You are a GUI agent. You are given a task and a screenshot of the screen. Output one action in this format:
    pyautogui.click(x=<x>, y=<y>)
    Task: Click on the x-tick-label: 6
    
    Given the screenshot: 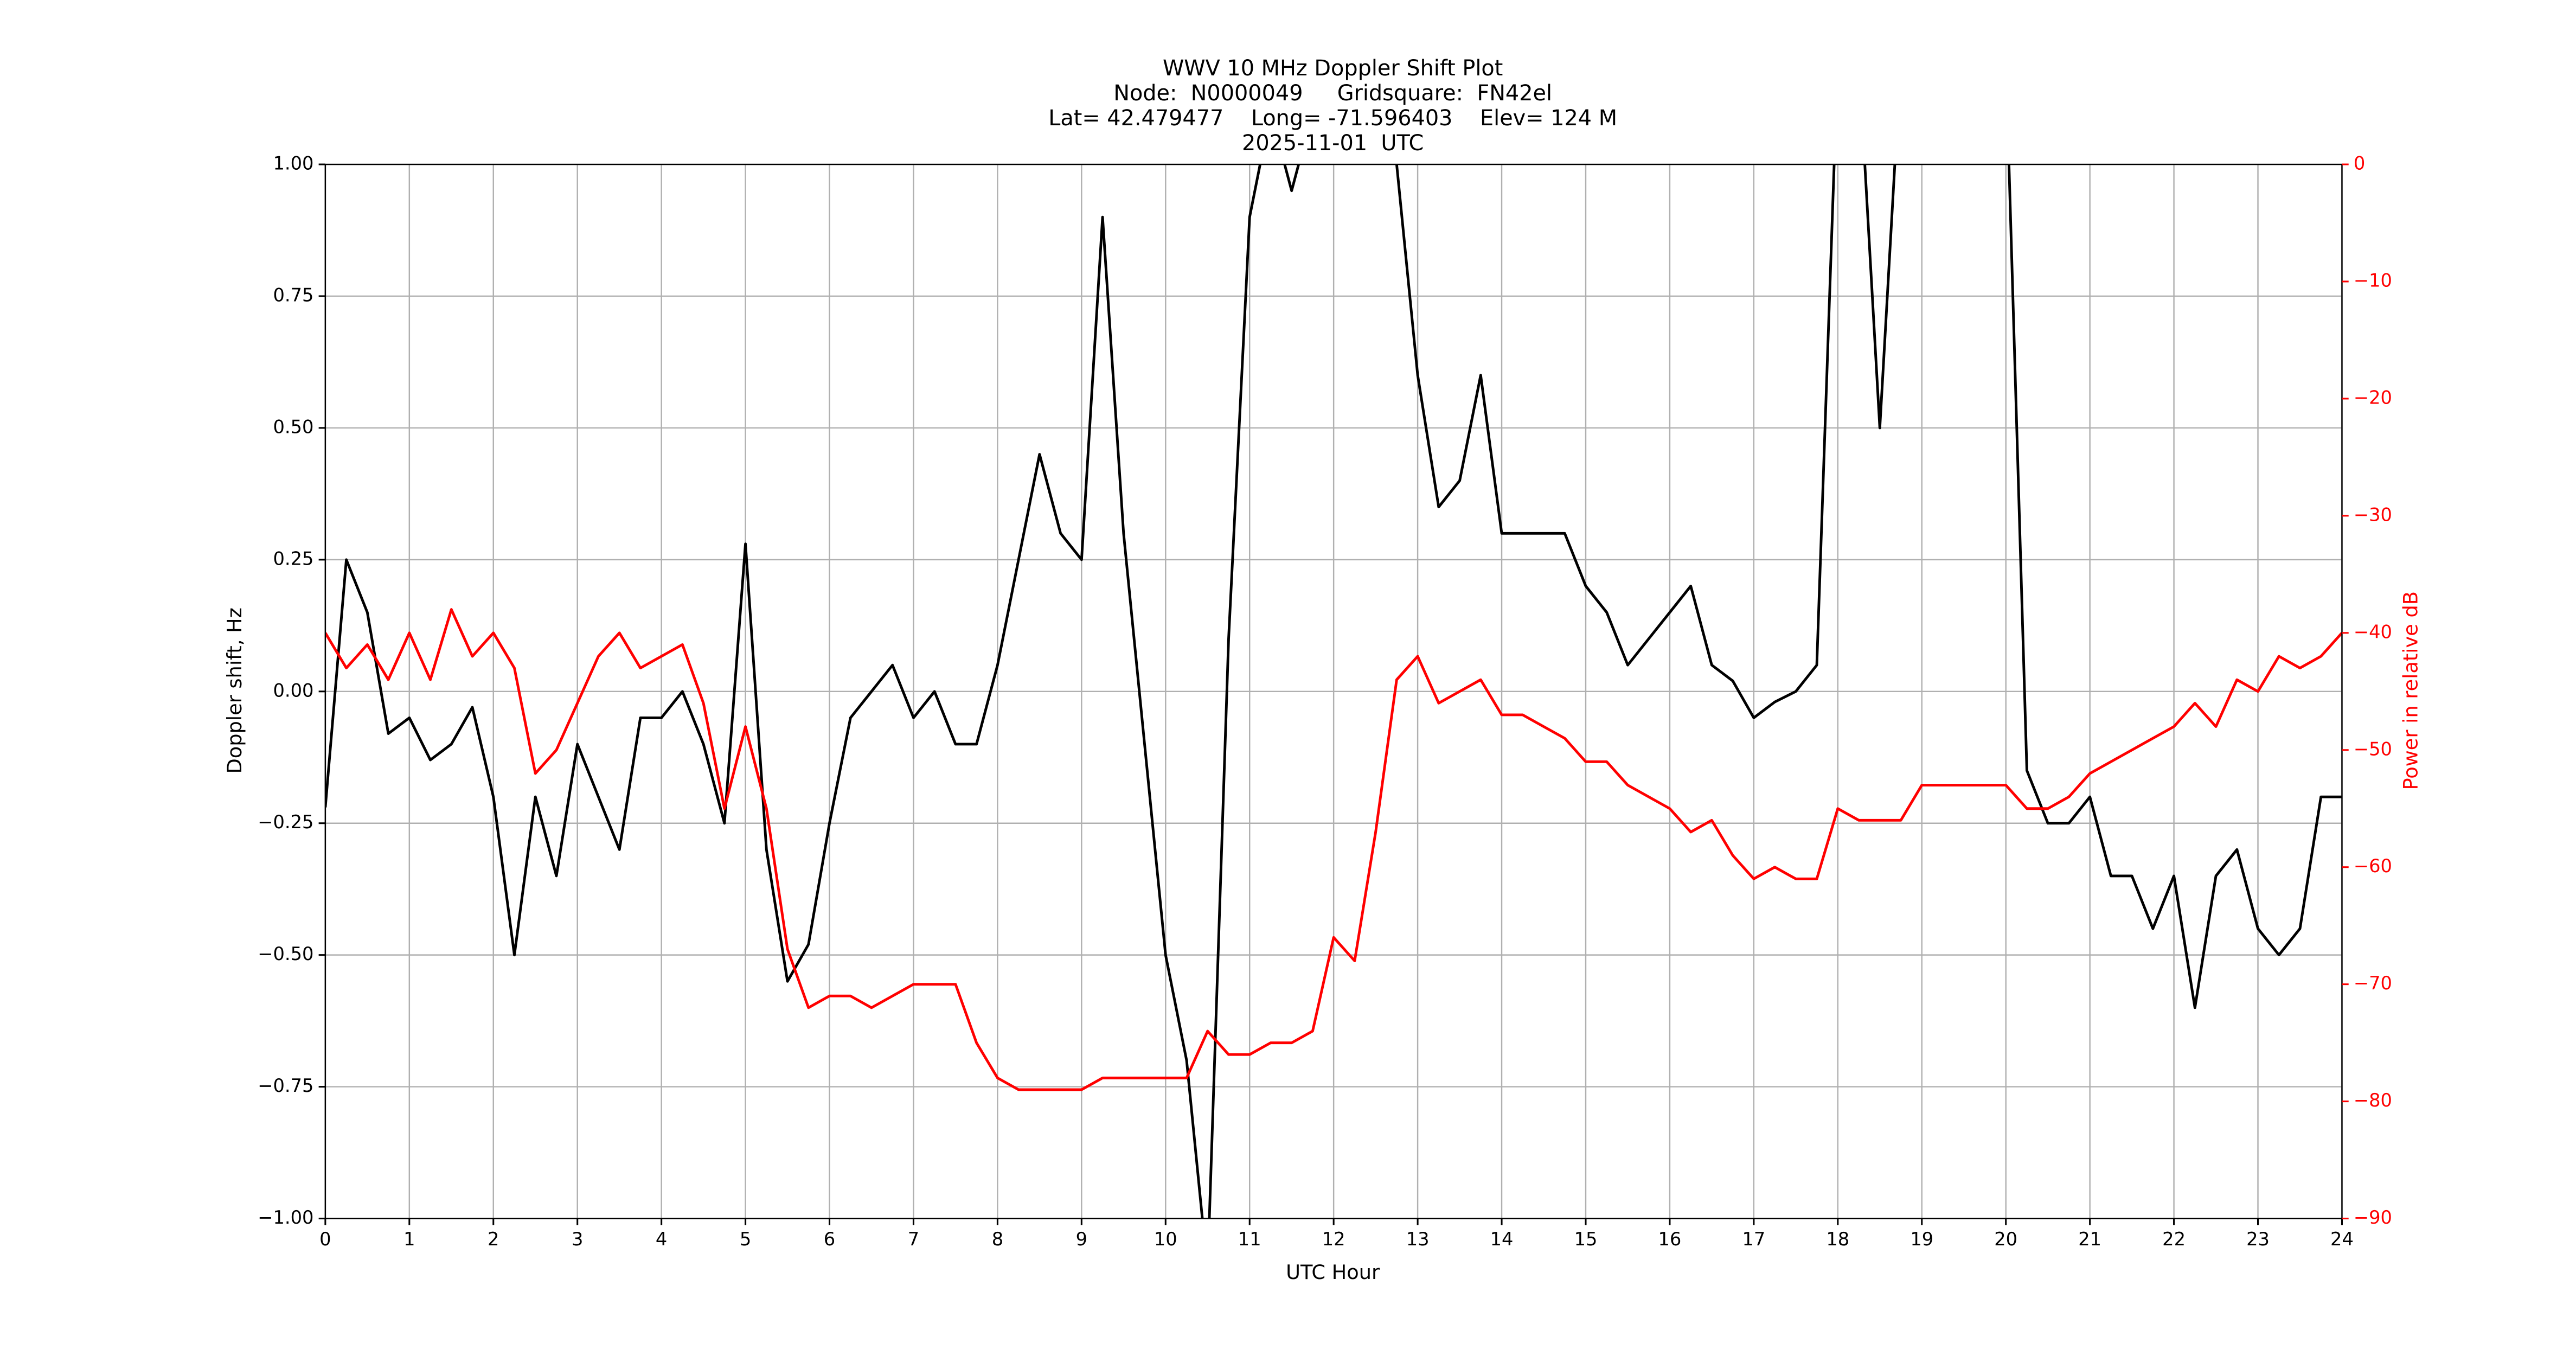 What is the action you would take?
    pyautogui.click(x=829, y=1239)
    